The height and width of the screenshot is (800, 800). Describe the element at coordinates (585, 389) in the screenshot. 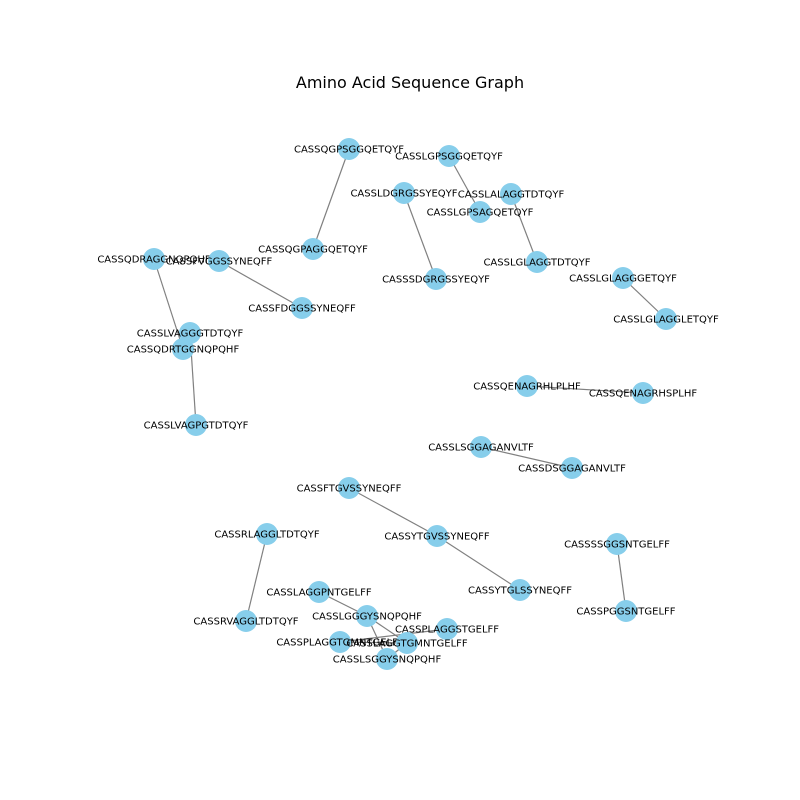

I see `edge-n16-n17` at that location.